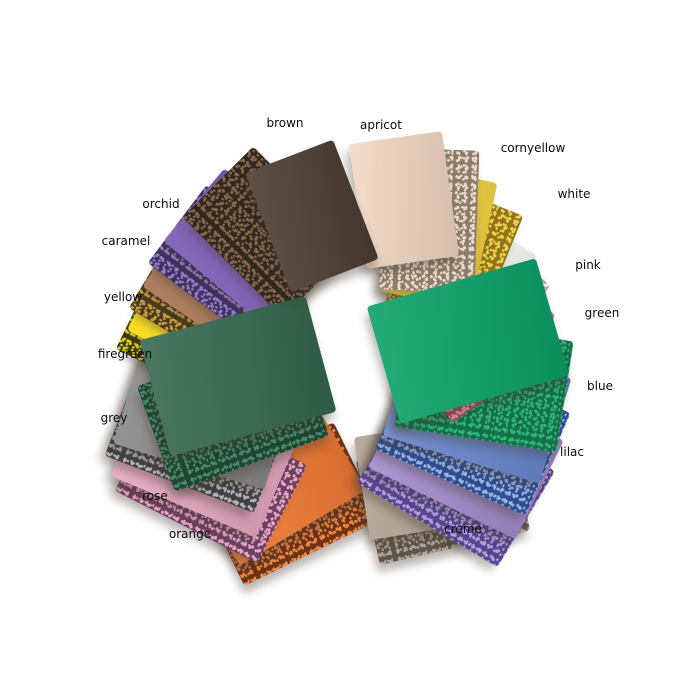 This screenshot has height=684, width=684. What do you see at coordinates (126, 241) in the screenshot?
I see `caramel-label: caramel` at bounding box center [126, 241].